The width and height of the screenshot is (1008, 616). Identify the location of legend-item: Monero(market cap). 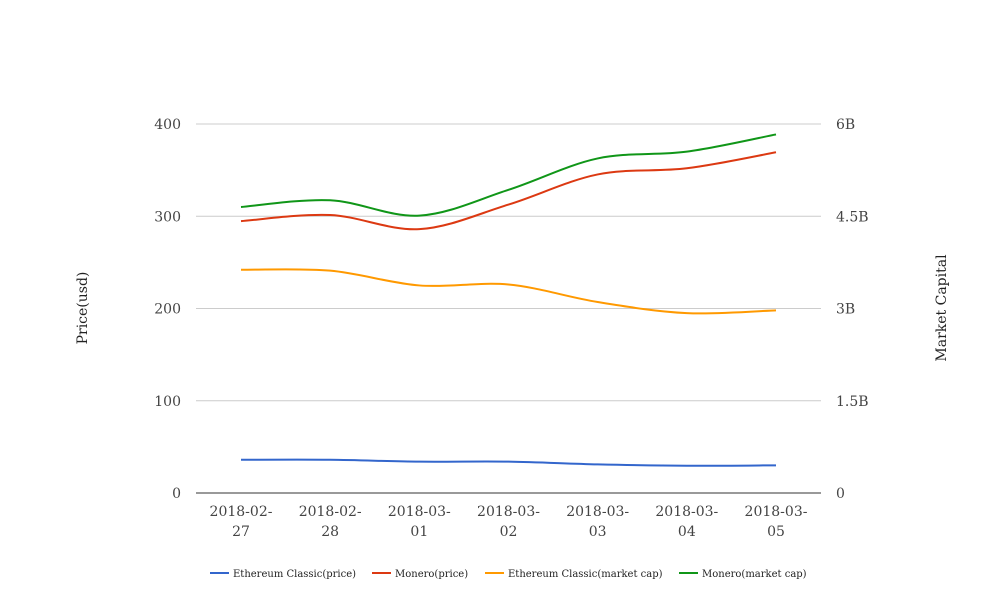
(743, 574).